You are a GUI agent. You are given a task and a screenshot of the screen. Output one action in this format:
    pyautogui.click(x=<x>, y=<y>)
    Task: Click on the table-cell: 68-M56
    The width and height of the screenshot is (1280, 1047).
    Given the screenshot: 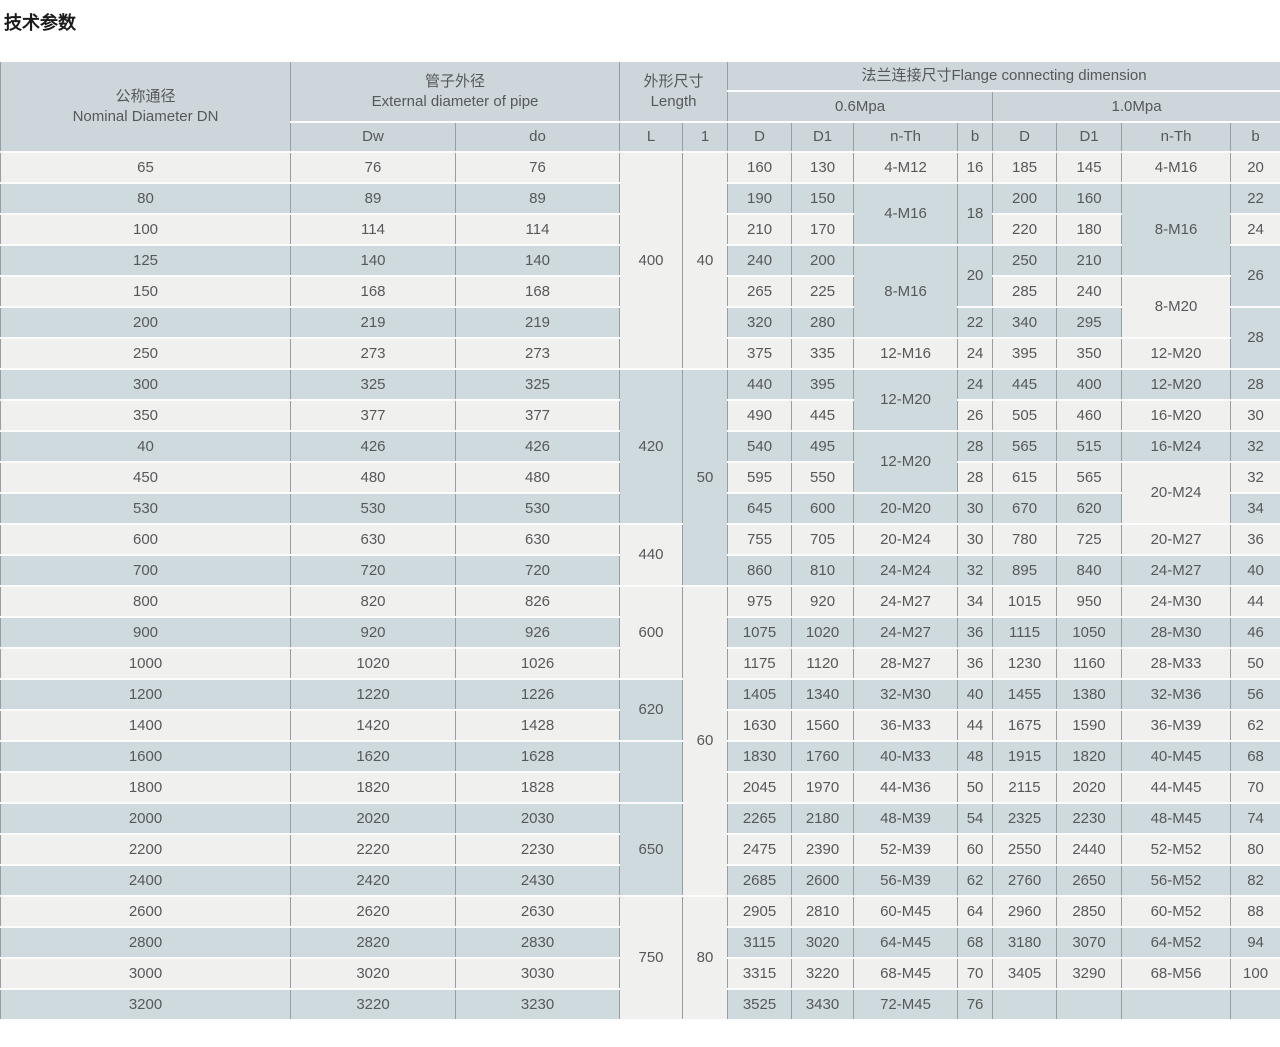 What is the action you would take?
    pyautogui.click(x=1176, y=973)
    